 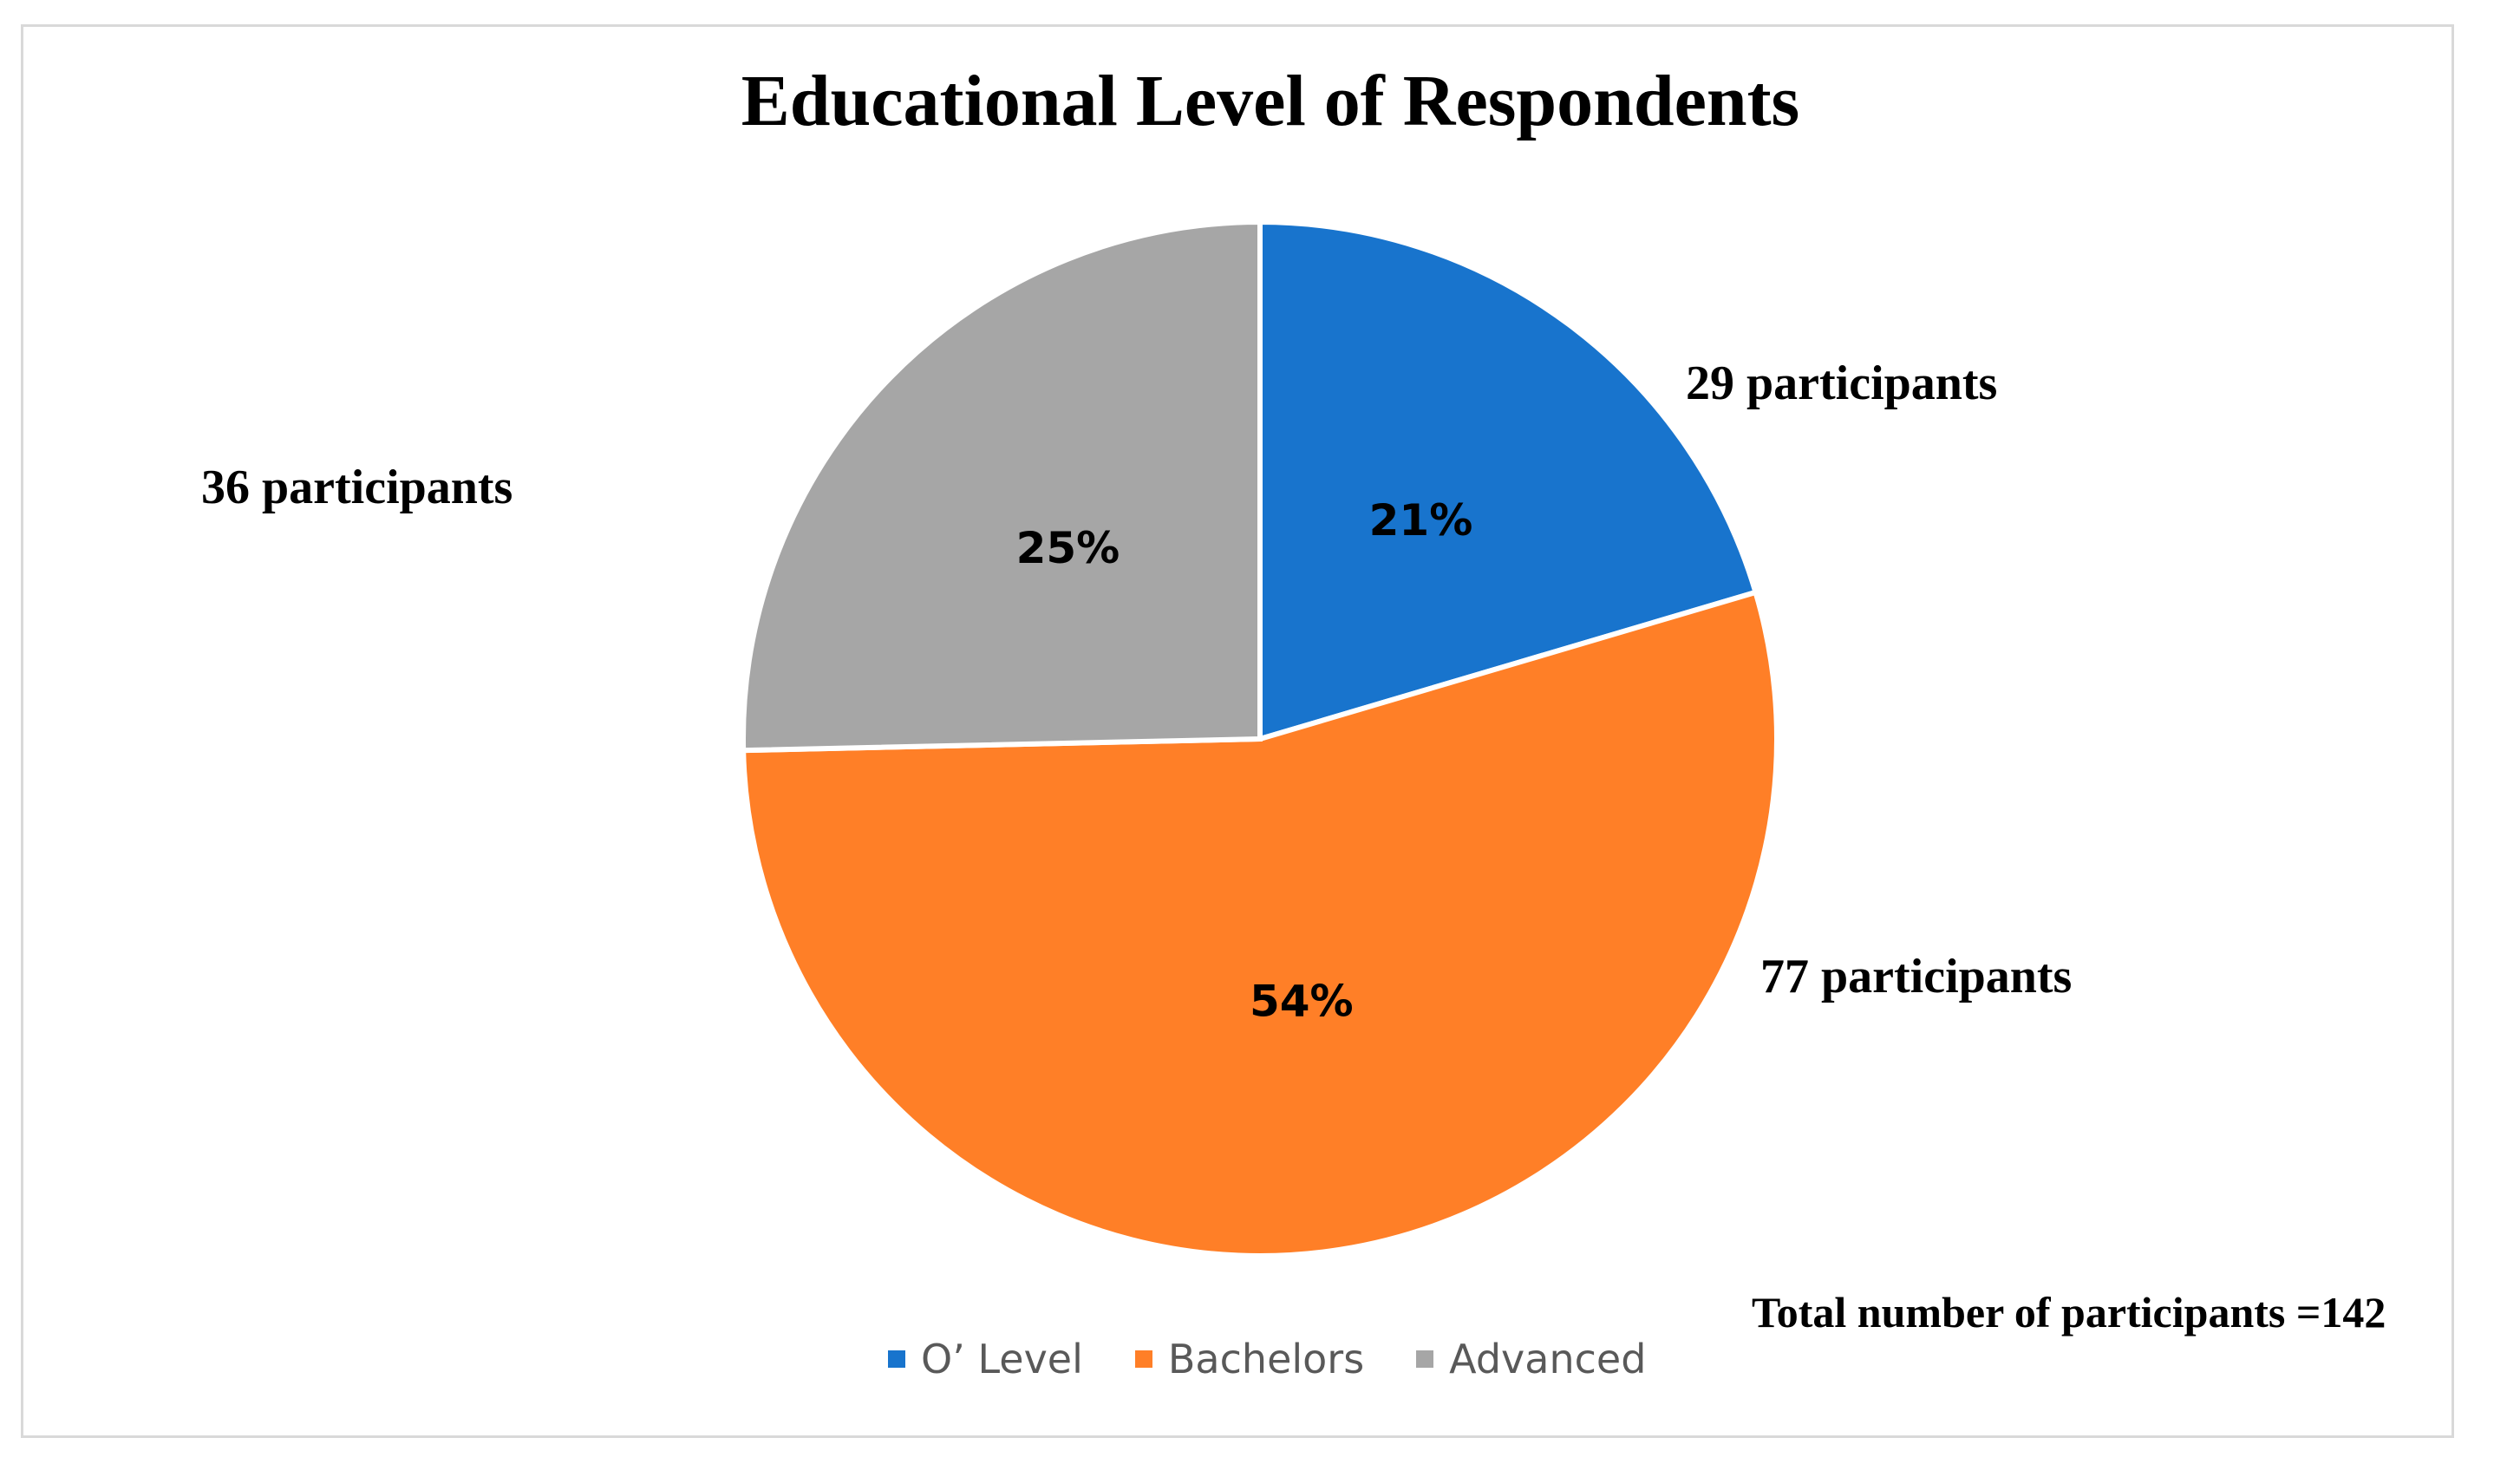 I want to click on chart-legend: O’ Level Bachelors Advanced, so click(x=1267, y=1359).